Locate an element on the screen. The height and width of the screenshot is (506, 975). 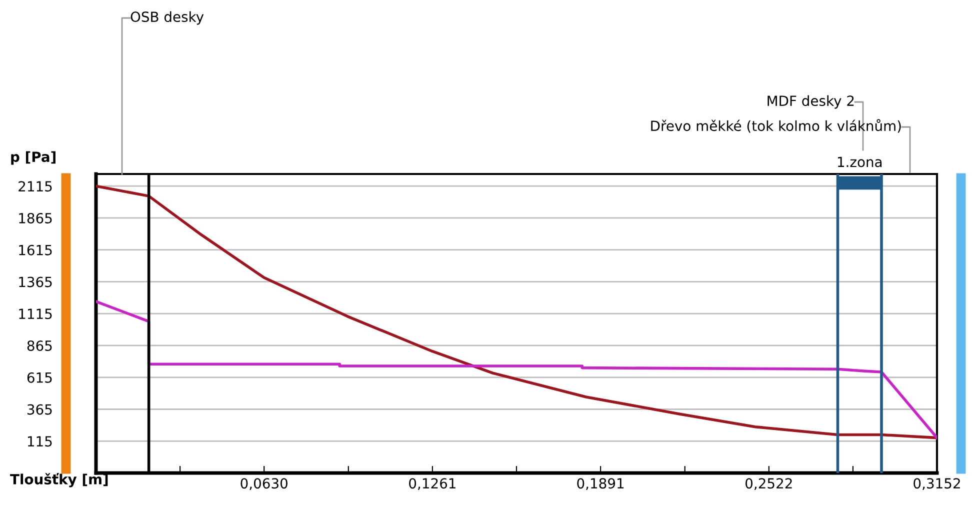
y-axis-title: p [Pa] is located at coordinates (33, 158).